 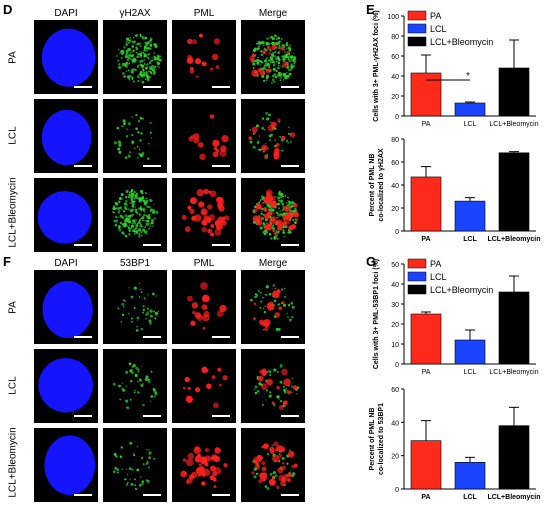 I want to click on row-label-lcl: LCL, so click(x=13, y=135).